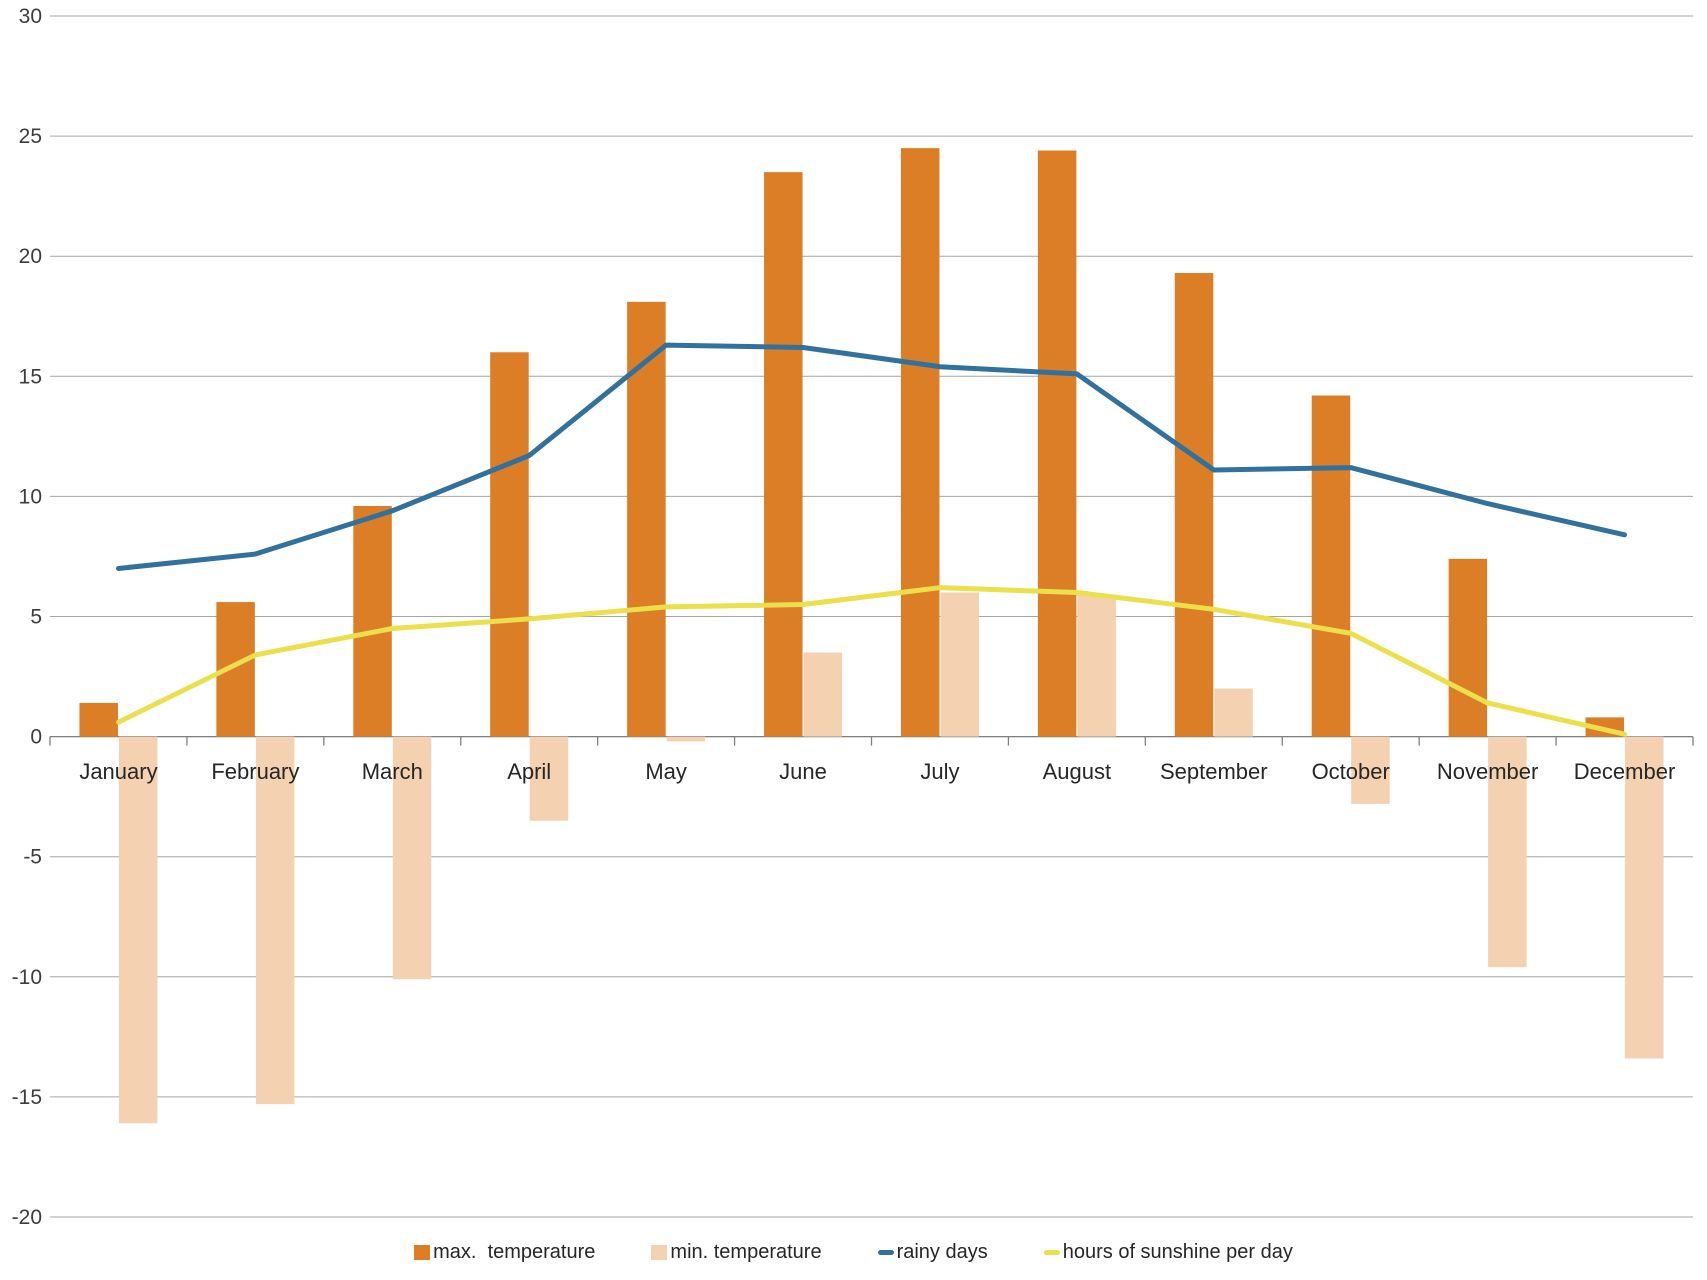 This screenshot has width=1707, height=1280. I want to click on bar-min-temperature-january, so click(138, 930).